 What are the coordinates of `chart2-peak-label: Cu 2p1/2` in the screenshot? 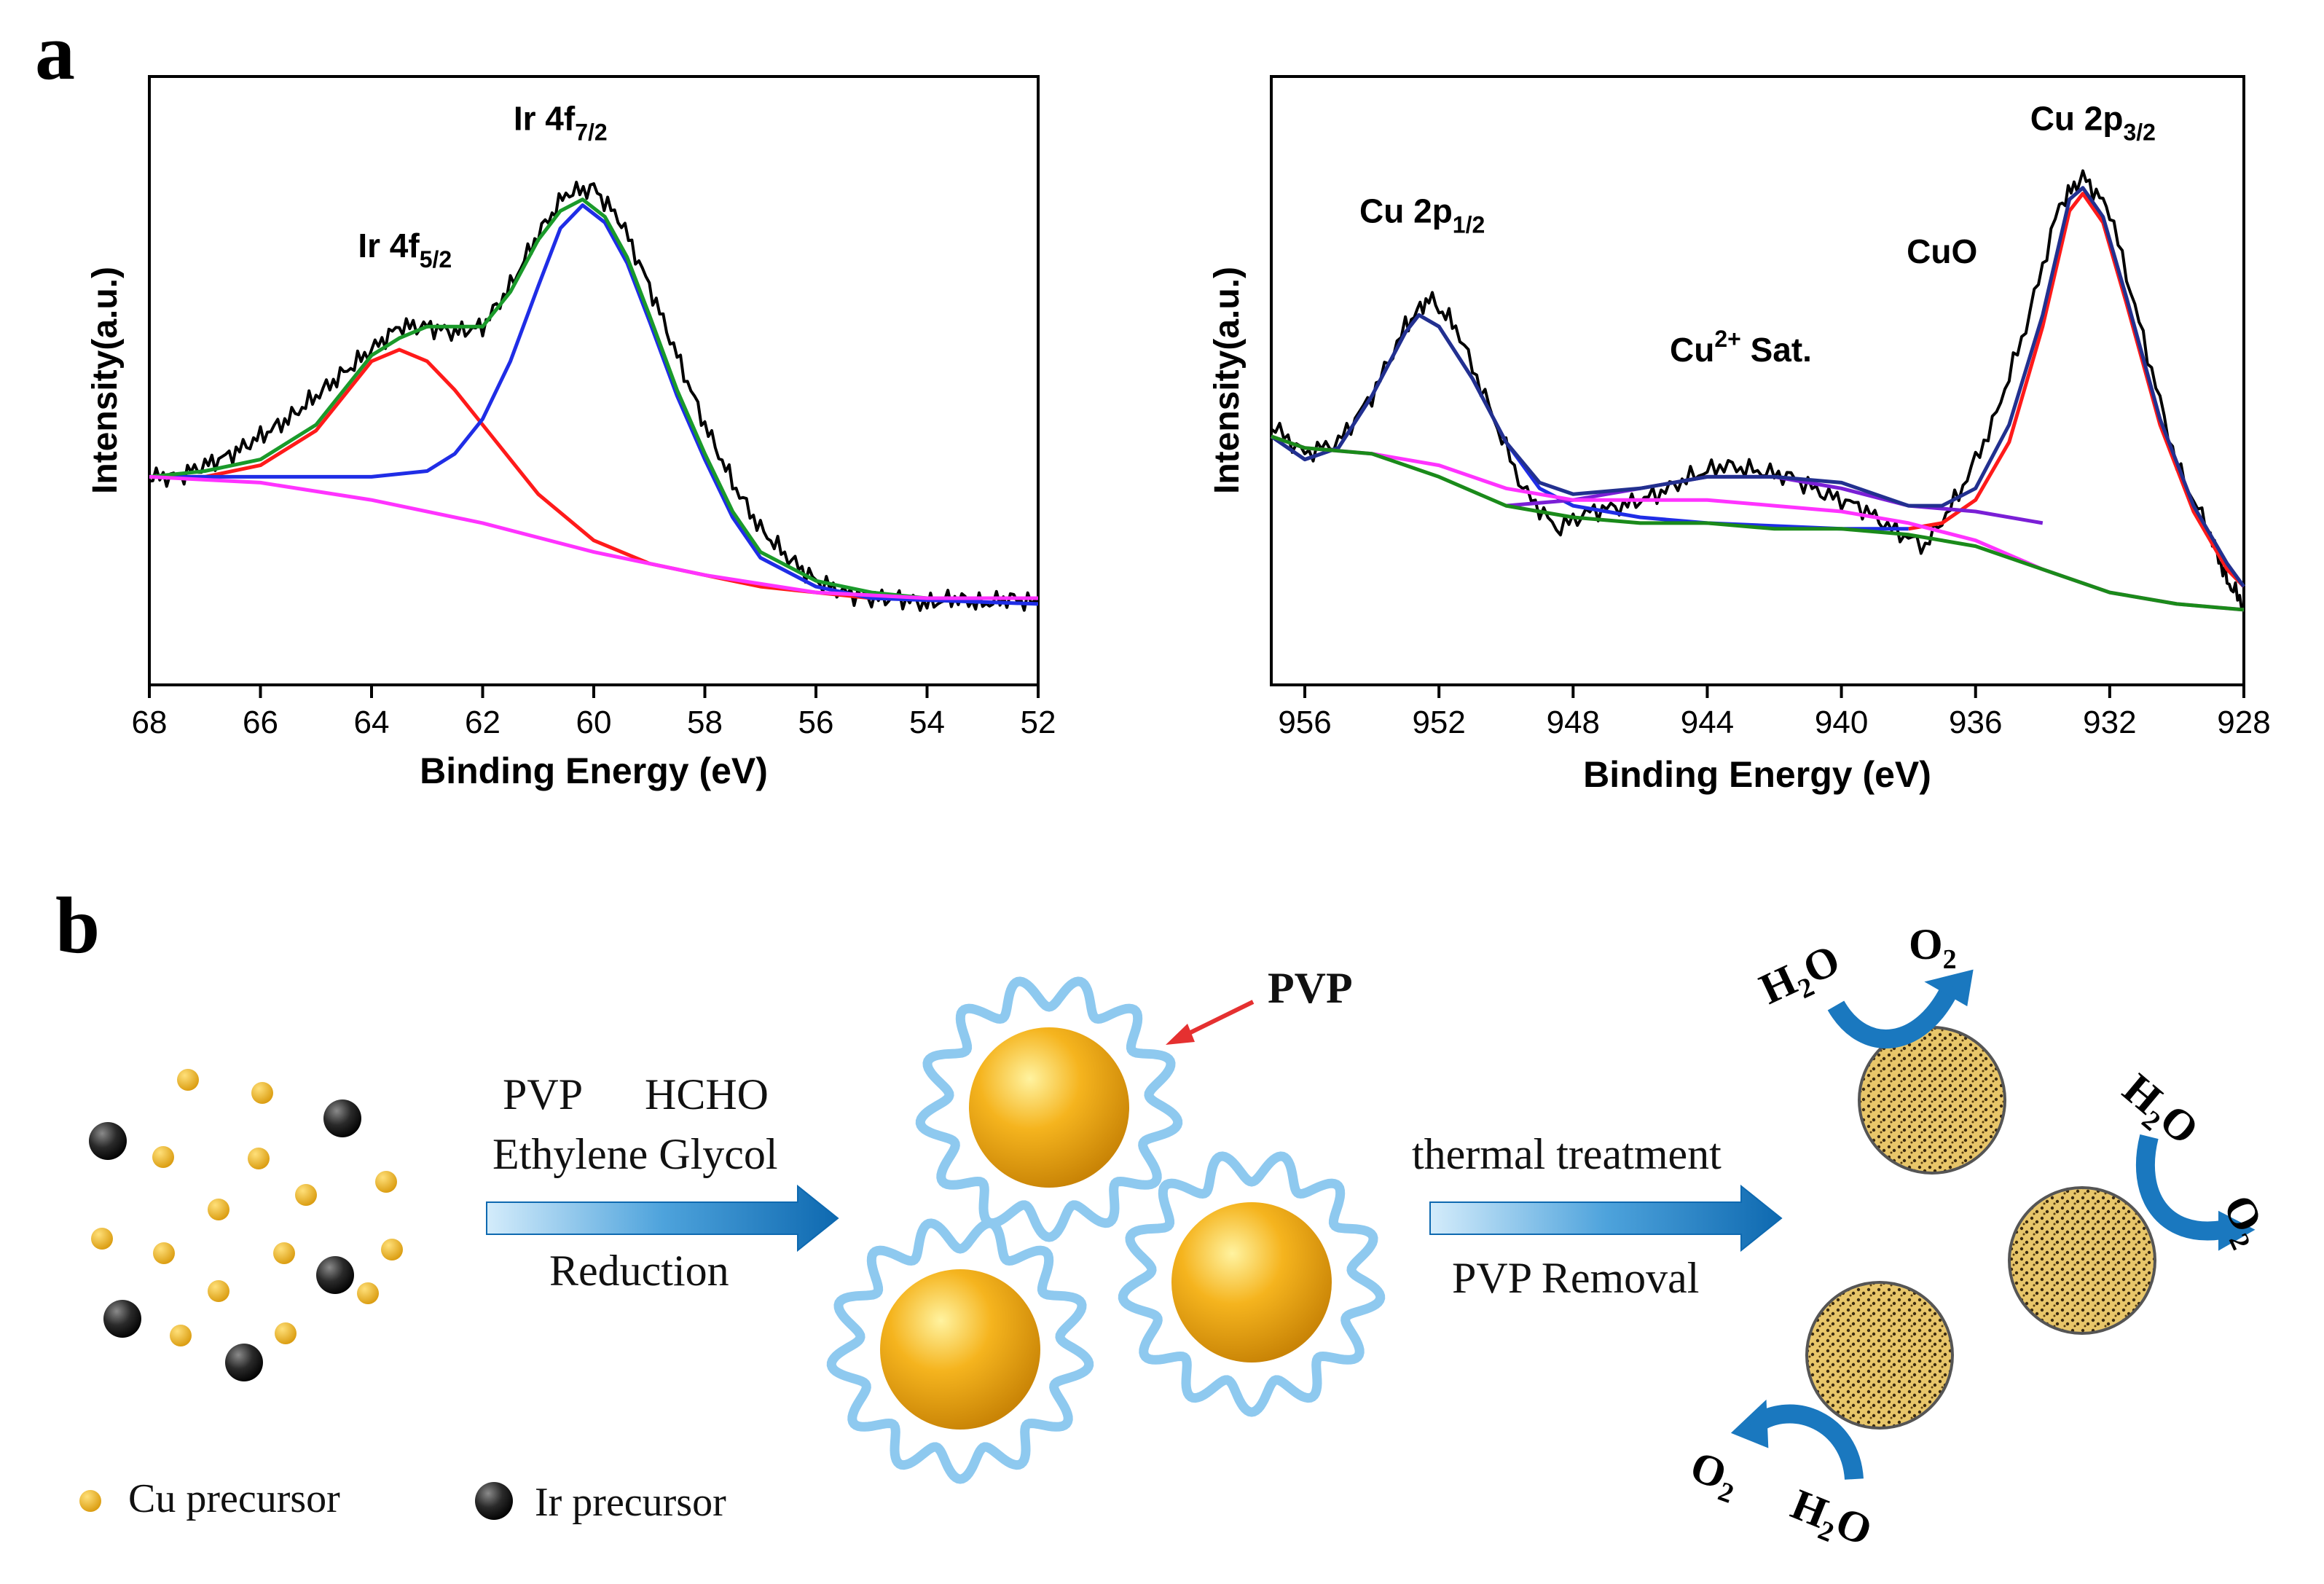 It's located at (1422, 215).